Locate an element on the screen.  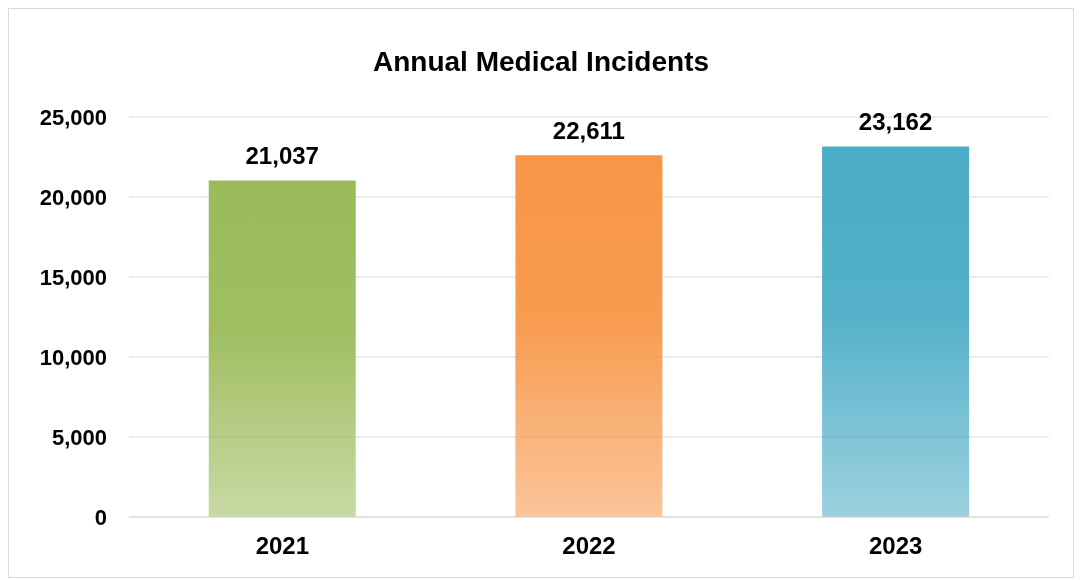
y-tick-label: 20,000 is located at coordinates (73, 197).